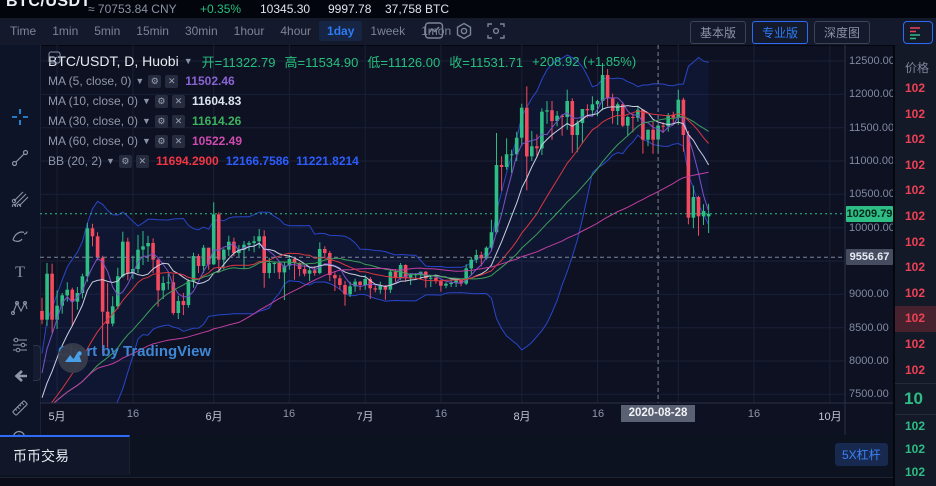 The image size is (936, 486). Describe the element at coordinates (257, 161) in the screenshot. I see `indicator-value: 12166.7586` at that location.